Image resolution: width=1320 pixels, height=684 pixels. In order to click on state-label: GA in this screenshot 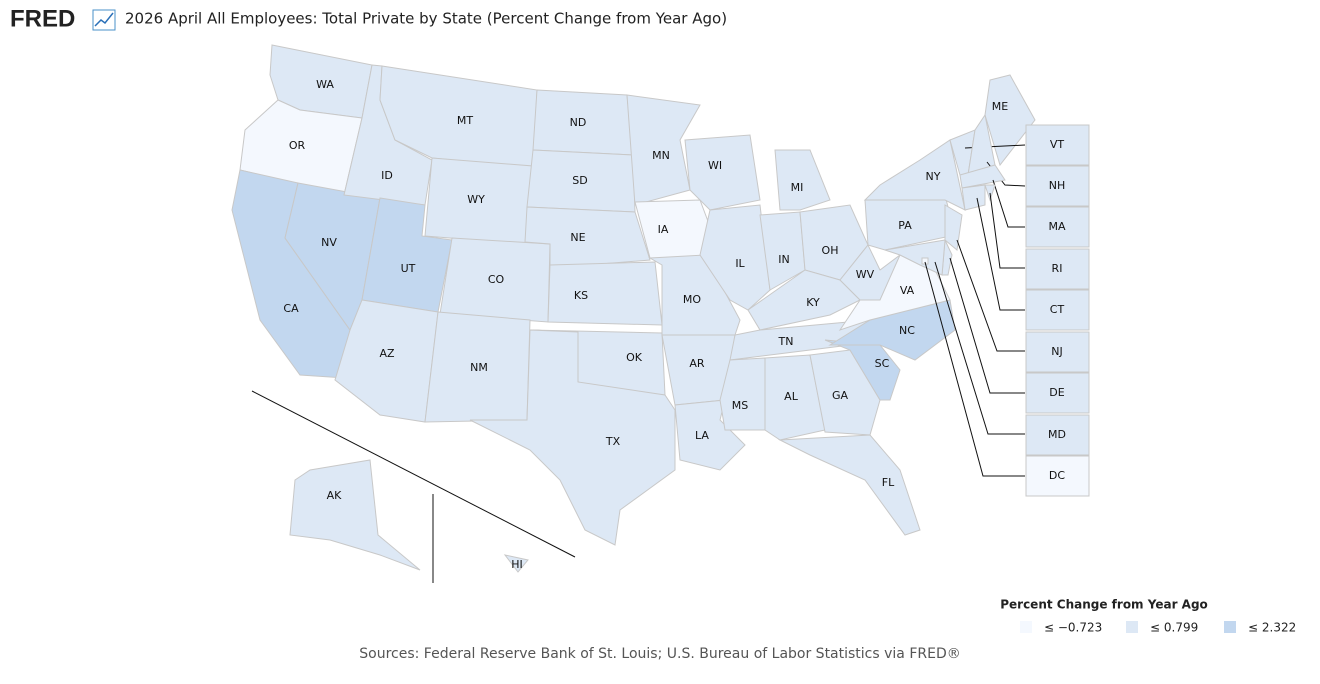, I will do `click(840, 395)`.